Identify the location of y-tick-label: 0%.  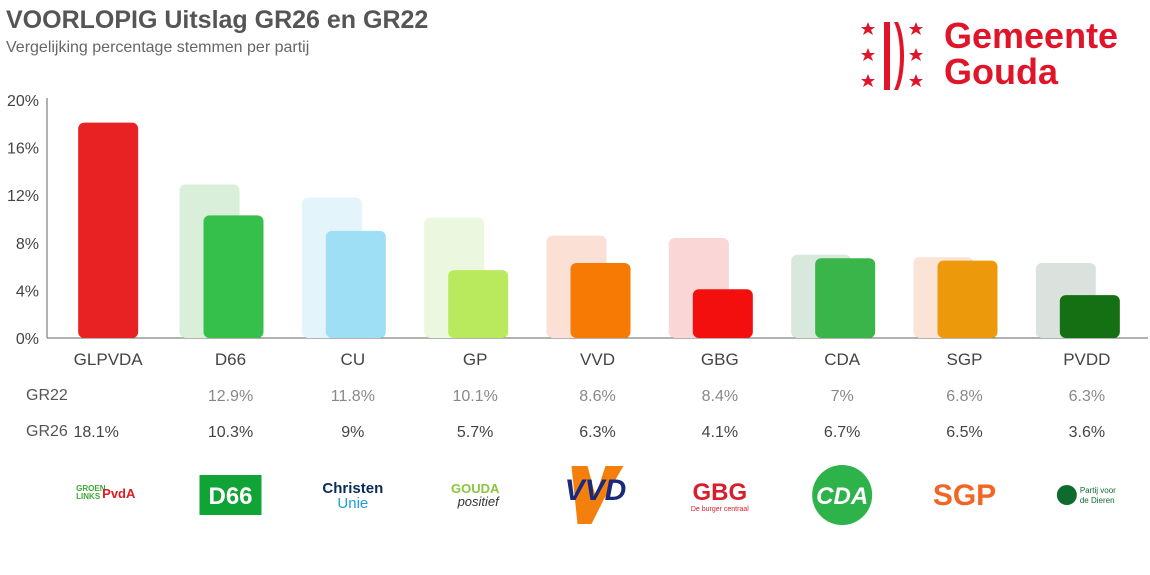
(27, 339).